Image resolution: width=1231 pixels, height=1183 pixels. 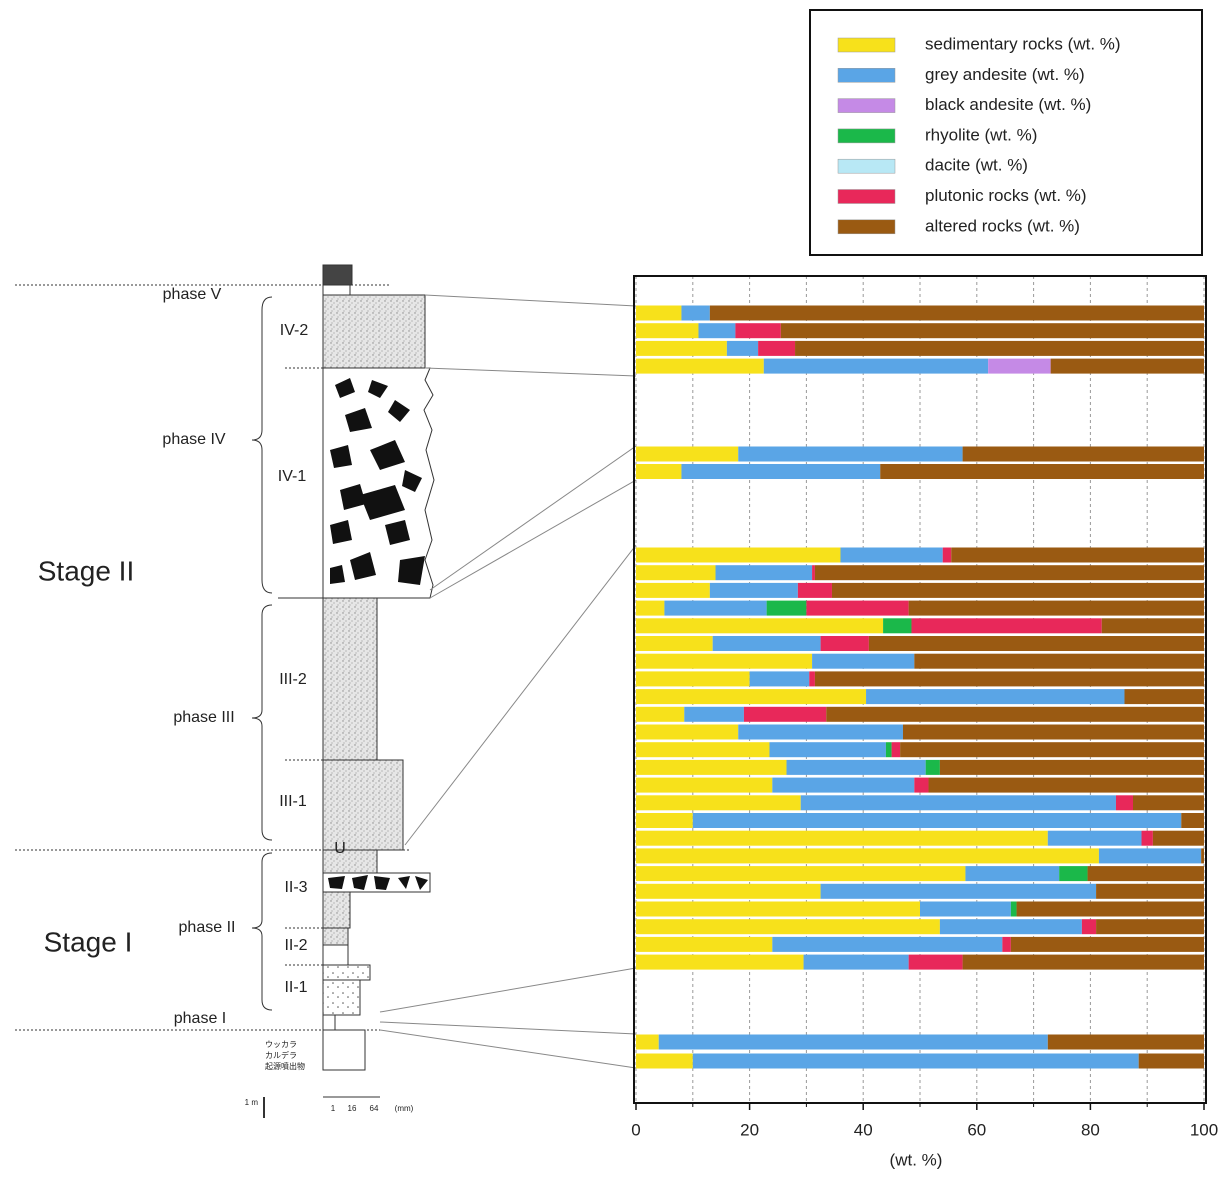 What do you see at coordinates (285, 1066) in the screenshot?
I see `note: 起源噴出物` at bounding box center [285, 1066].